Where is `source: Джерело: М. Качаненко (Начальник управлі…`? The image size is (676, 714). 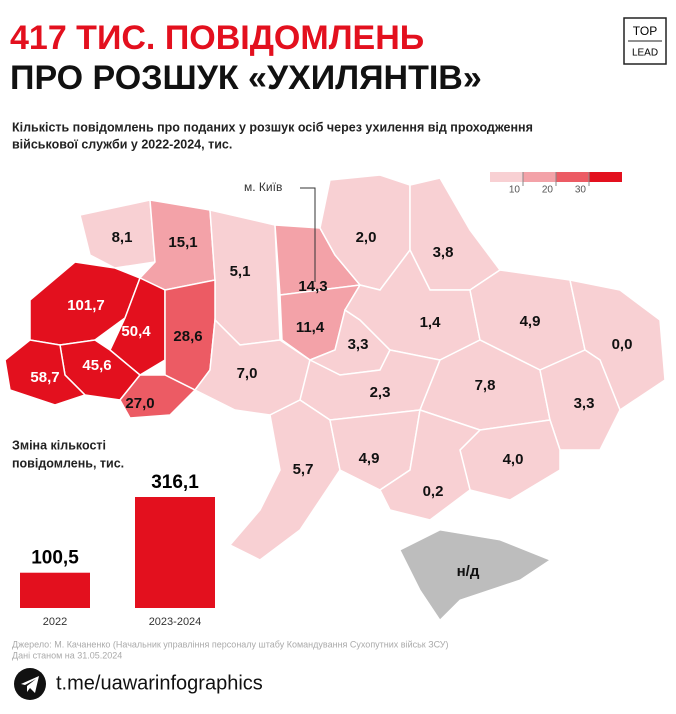
source: Джерело: М. Качаненко (Начальник управлі… is located at coordinates (230, 644).